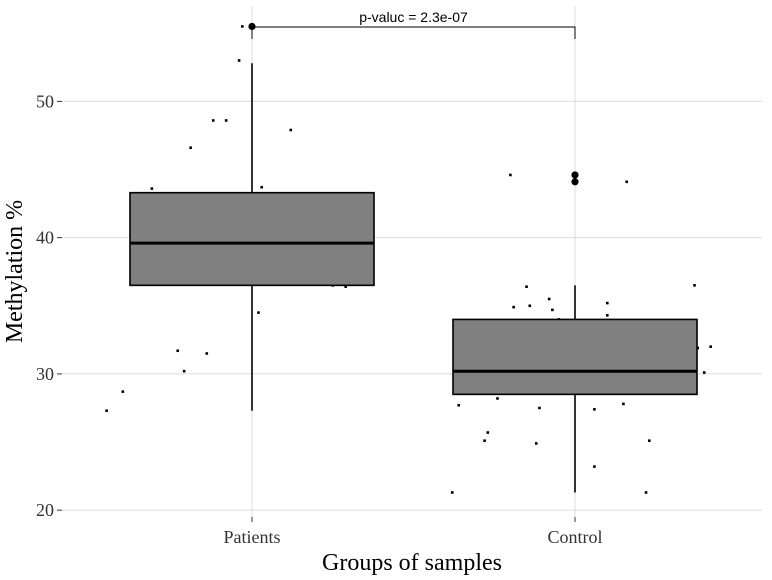  I want to click on y-tick-label: 20, so click(45, 510).